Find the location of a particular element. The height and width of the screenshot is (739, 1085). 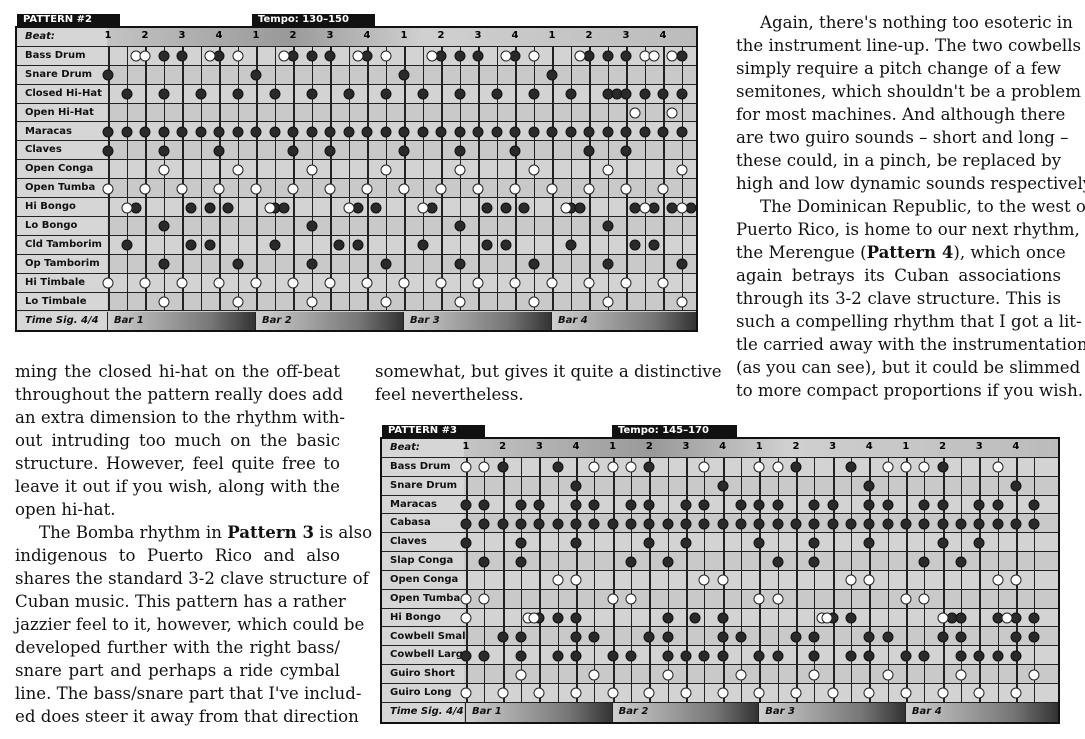

bar-label: Bar 1 is located at coordinates (538, 712).